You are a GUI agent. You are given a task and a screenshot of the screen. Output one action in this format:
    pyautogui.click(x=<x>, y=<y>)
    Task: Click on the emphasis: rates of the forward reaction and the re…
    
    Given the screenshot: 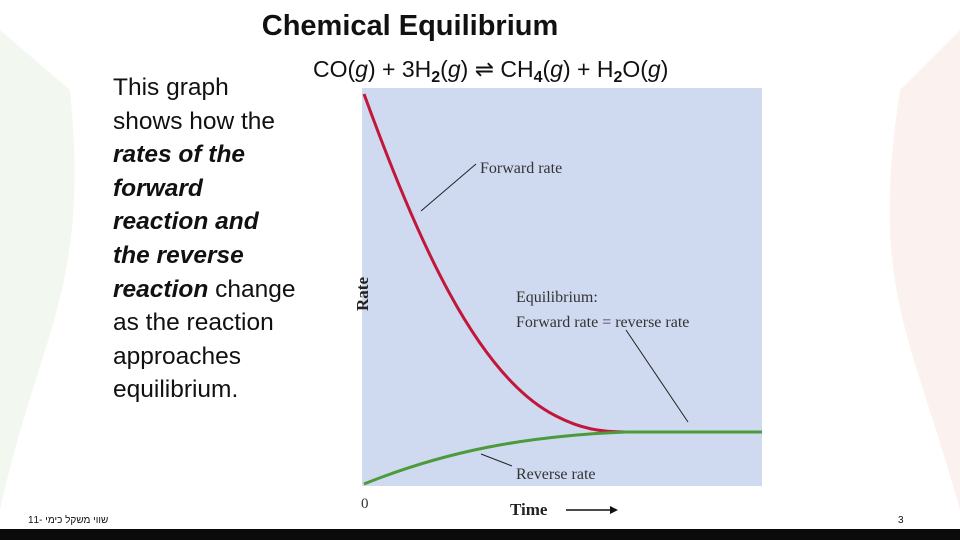 What is the action you would take?
    pyautogui.click(x=186, y=222)
    